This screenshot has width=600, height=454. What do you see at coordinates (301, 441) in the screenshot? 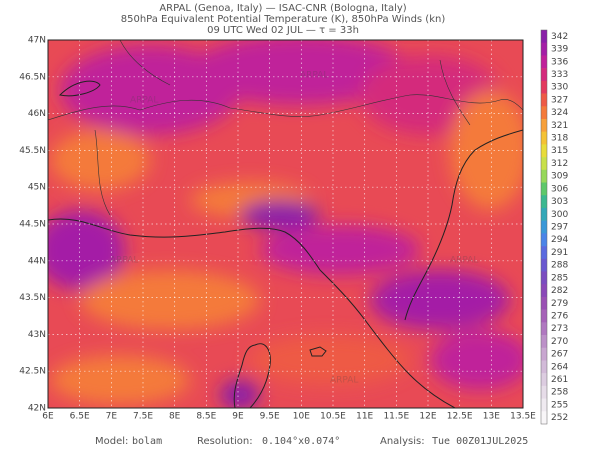
I see `footer-value: 0.104°x0.074°` at bounding box center [301, 441].